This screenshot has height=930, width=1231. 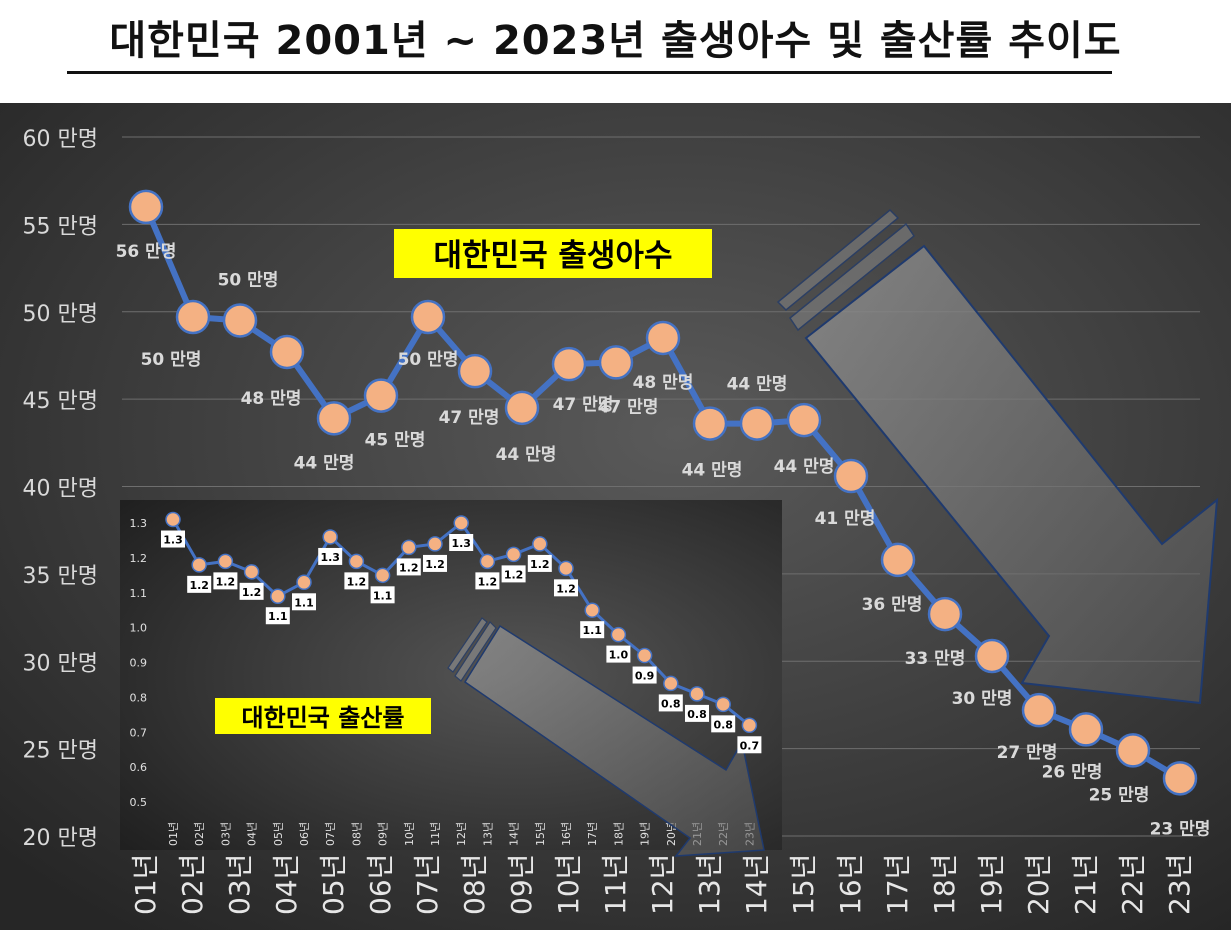 What do you see at coordinates (333, 884) in the screenshot?
I see `main-x-tick-label: 05년` at bounding box center [333, 884].